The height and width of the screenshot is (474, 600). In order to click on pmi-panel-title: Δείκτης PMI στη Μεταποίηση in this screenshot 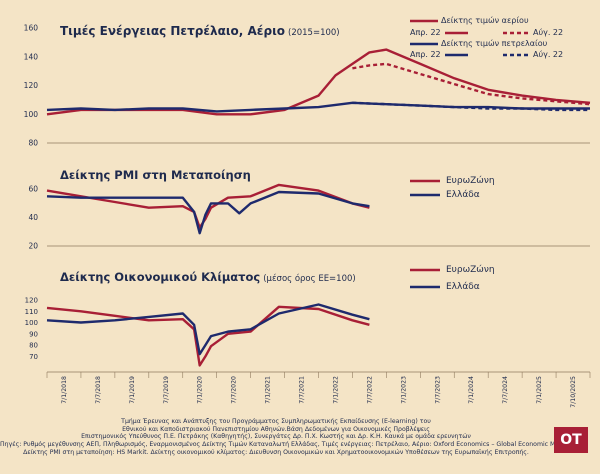, I will do `click(155, 175)`.